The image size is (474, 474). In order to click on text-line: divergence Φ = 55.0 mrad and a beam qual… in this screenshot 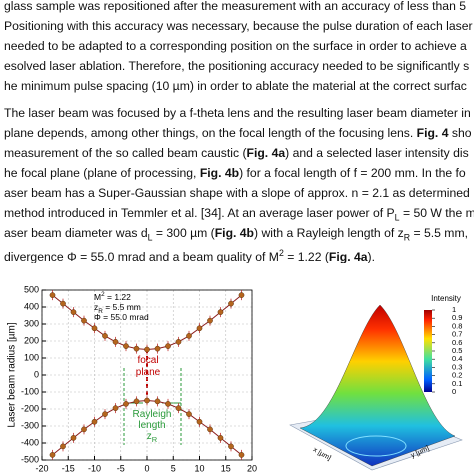, I will do `click(239, 253)`.